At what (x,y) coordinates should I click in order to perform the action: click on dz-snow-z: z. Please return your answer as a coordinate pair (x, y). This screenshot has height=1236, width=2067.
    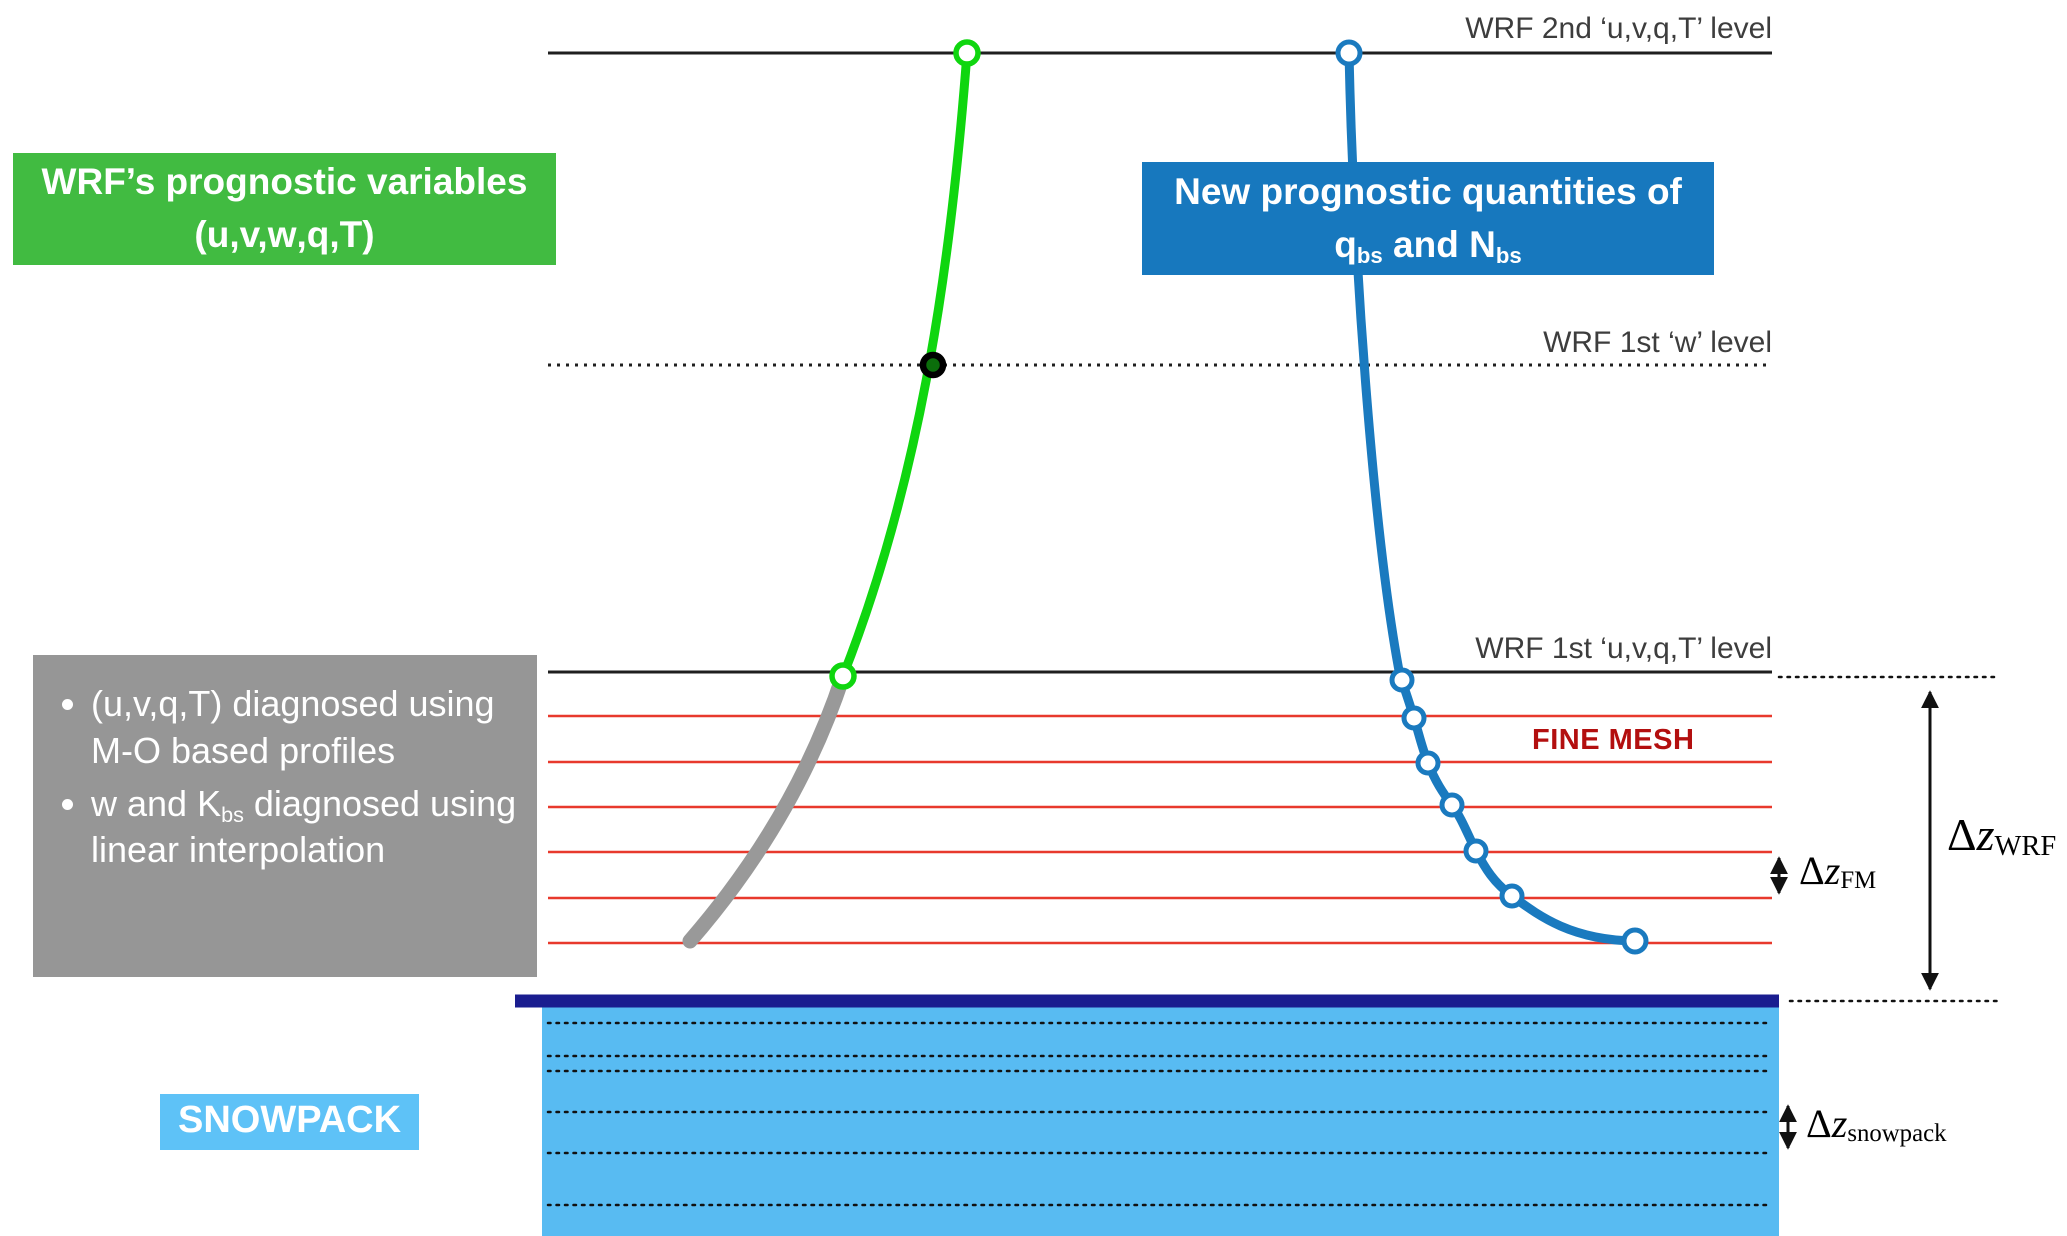
    Looking at the image, I should click on (1839, 1123).